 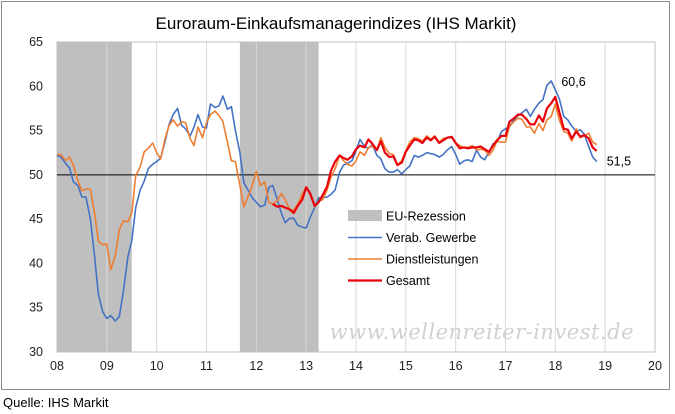 I want to click on legend-label: Verab. Gewerbe, so click(x=431, y=238).